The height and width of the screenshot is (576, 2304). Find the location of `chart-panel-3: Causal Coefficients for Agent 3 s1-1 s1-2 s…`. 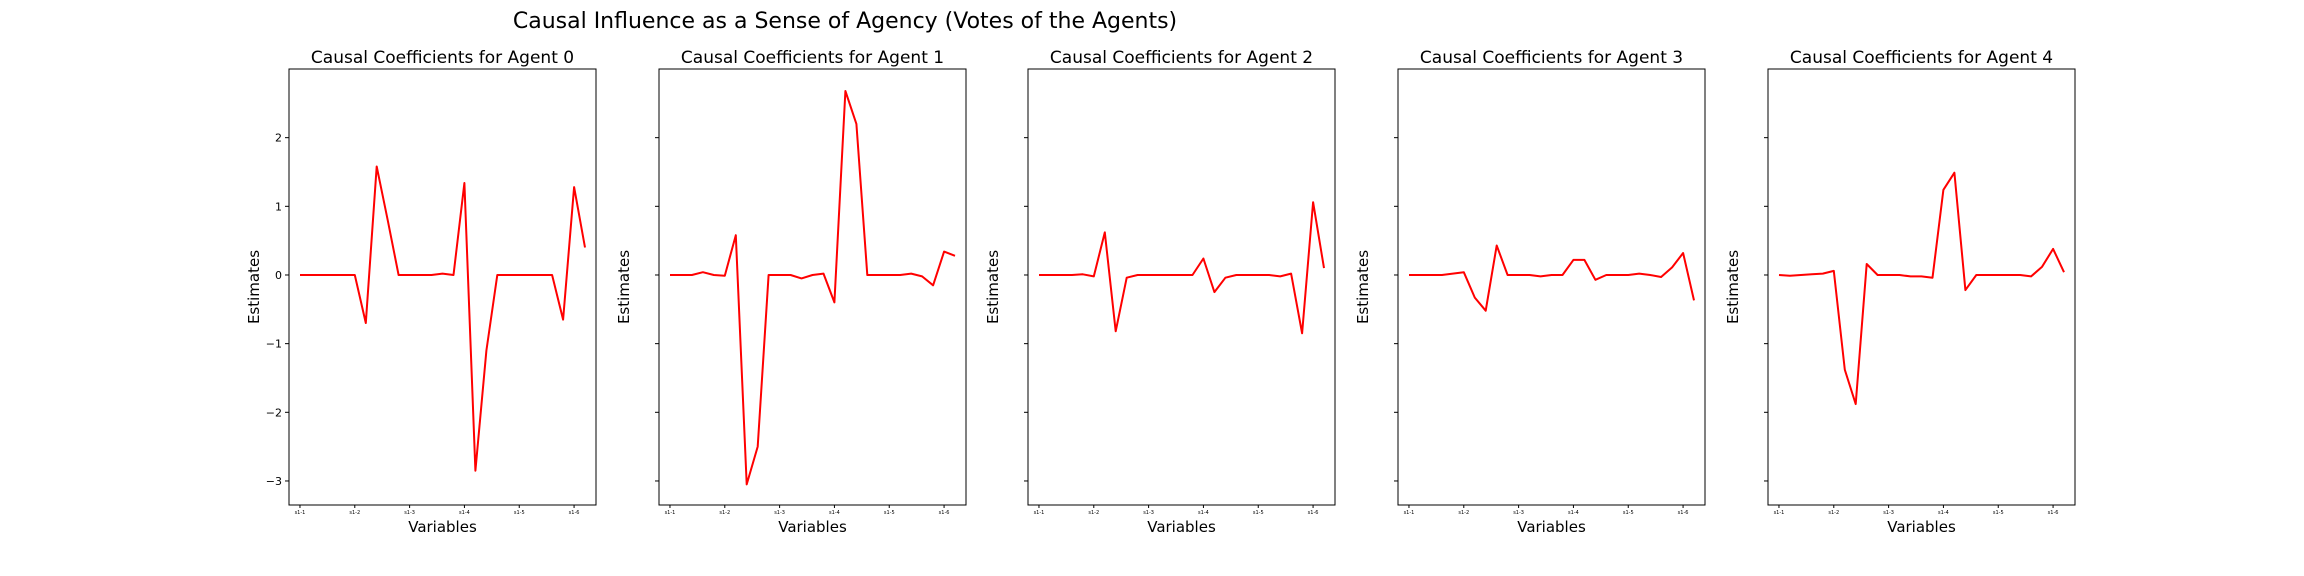

chart-panel-3: Causal Coefficients for Agent 3 s1-1 s1-2 s… is located at coordinates (1530, 292).